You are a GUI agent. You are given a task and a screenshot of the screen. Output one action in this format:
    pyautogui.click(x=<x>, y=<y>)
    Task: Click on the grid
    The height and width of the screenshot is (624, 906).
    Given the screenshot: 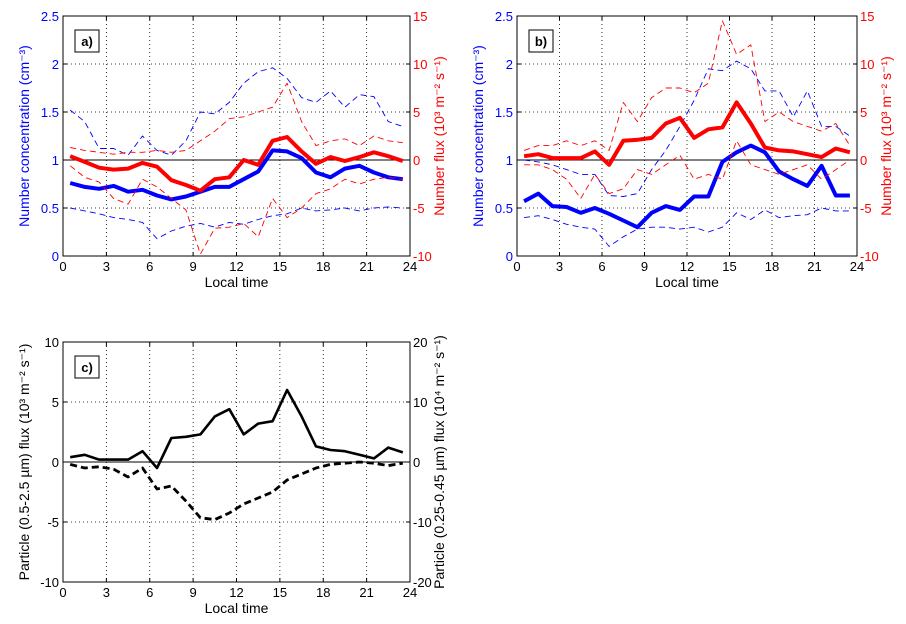 What is the action you would take?
    pyautogui.click(x=236, y=136)
    